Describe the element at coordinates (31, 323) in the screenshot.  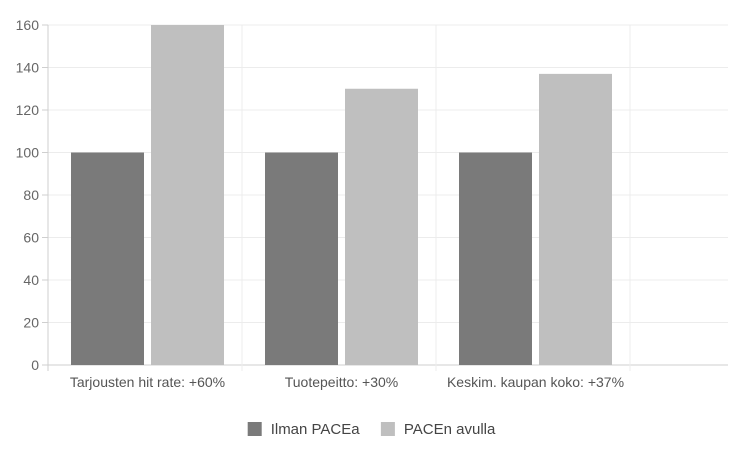
I see `y-tick-label: 20` at that location.